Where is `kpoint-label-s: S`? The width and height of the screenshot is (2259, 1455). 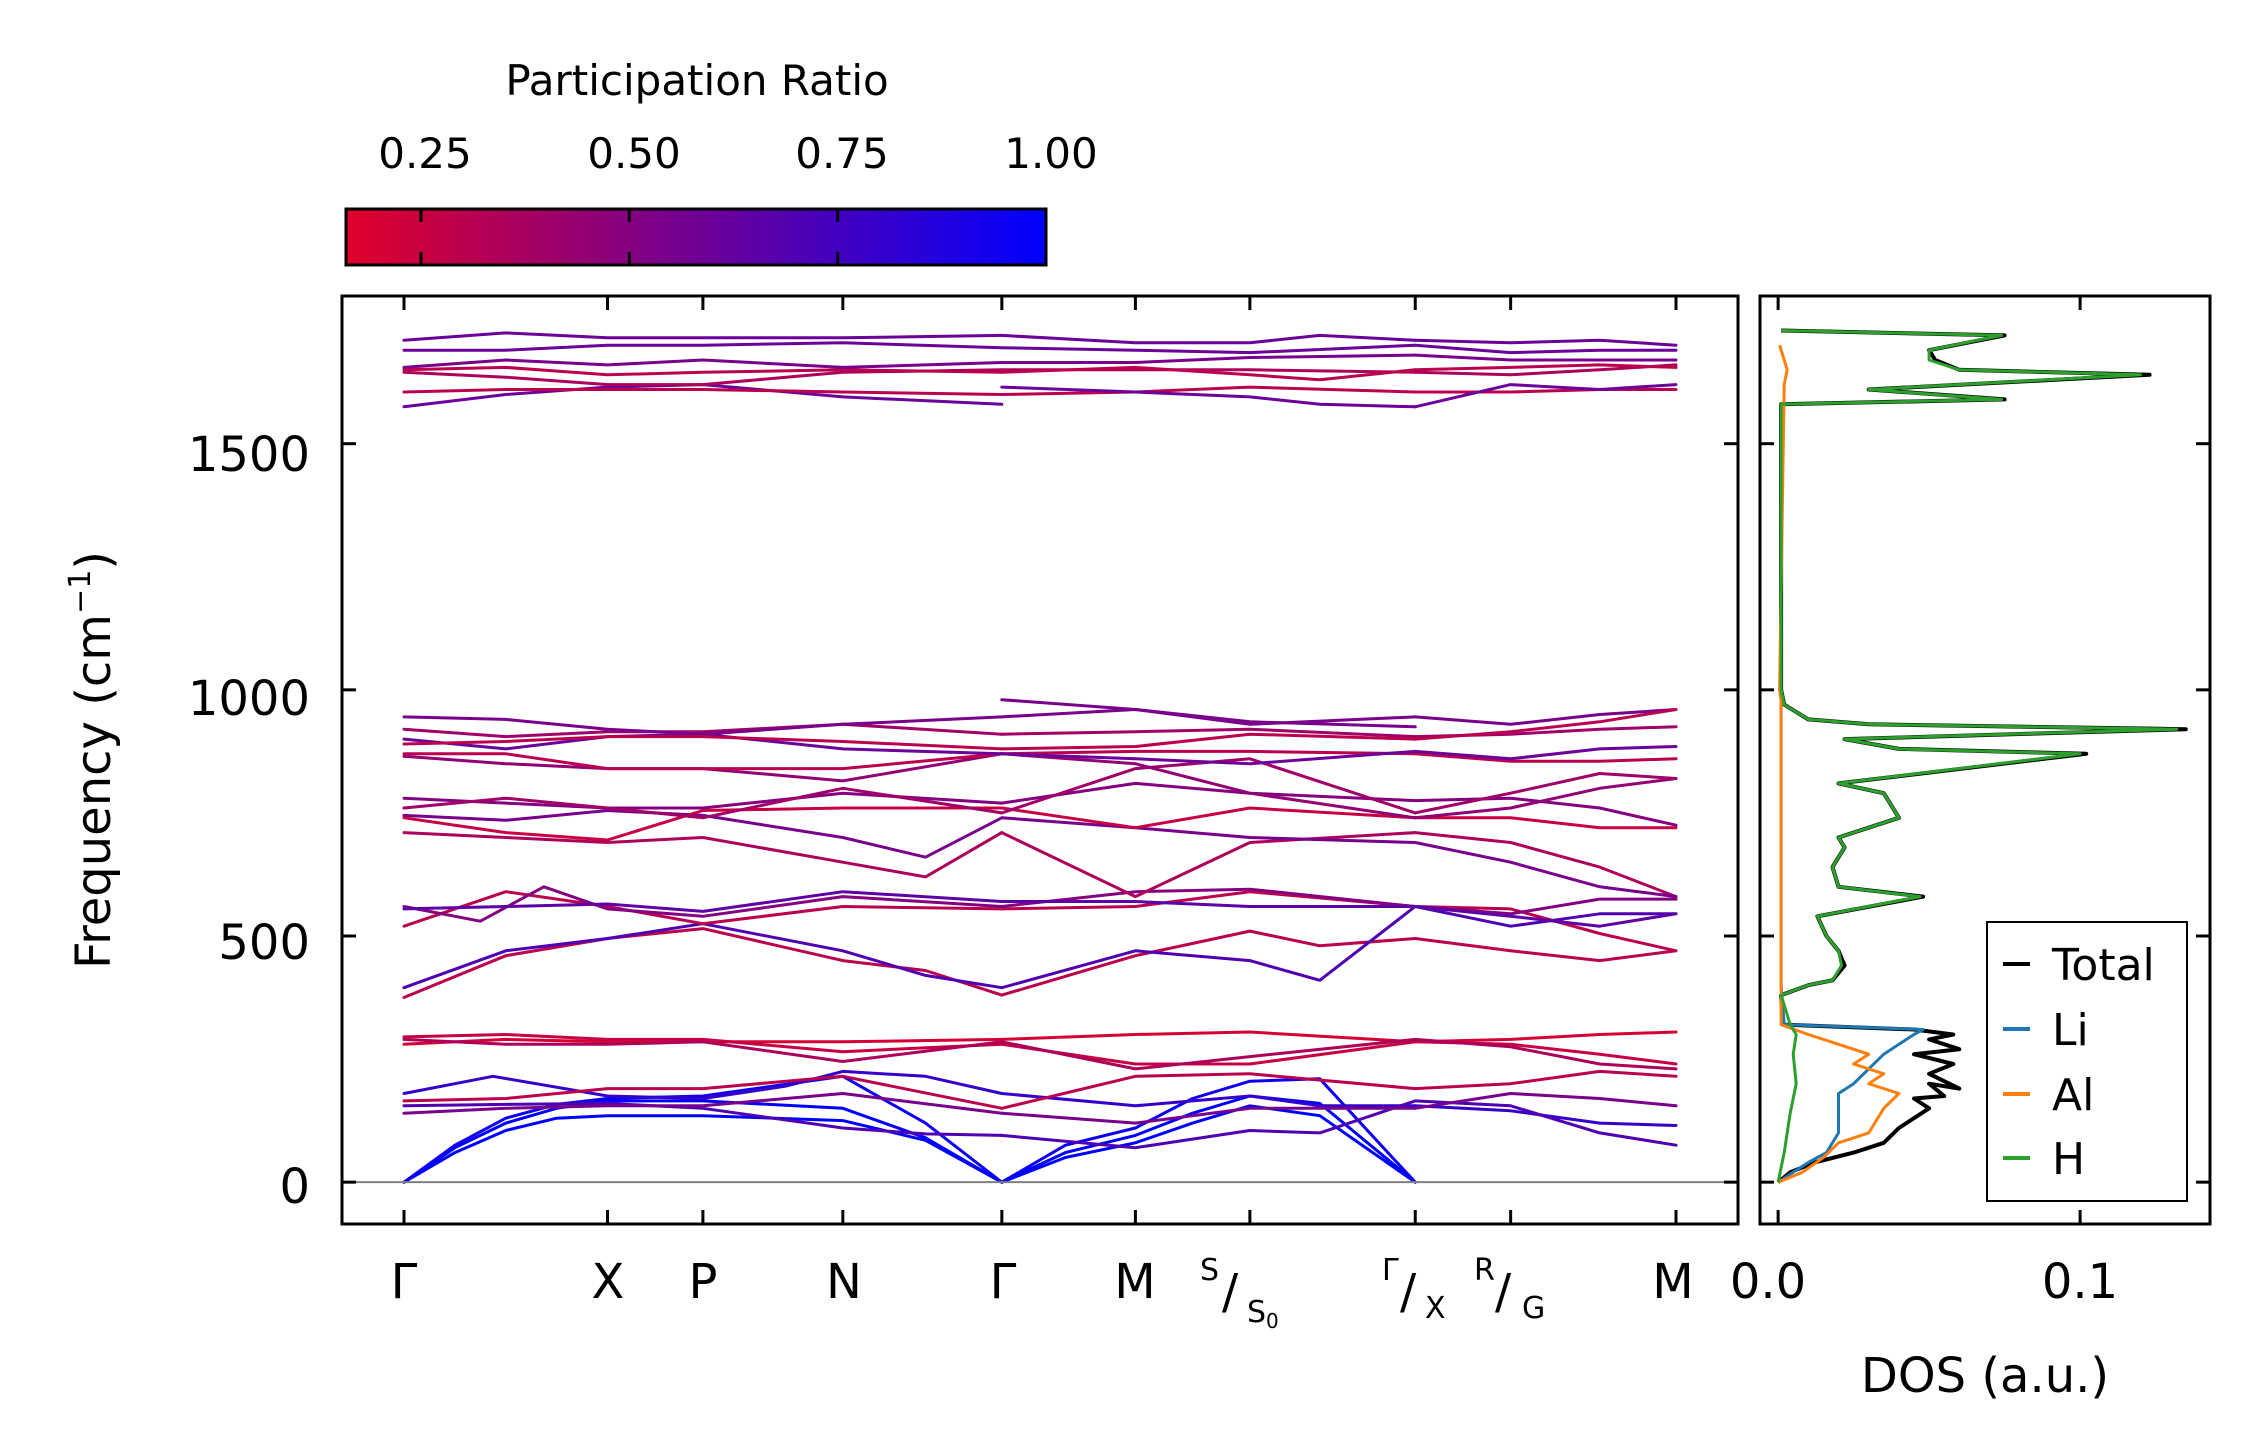
kpoint-label-s: S is located at coordinates (1209, 1270).